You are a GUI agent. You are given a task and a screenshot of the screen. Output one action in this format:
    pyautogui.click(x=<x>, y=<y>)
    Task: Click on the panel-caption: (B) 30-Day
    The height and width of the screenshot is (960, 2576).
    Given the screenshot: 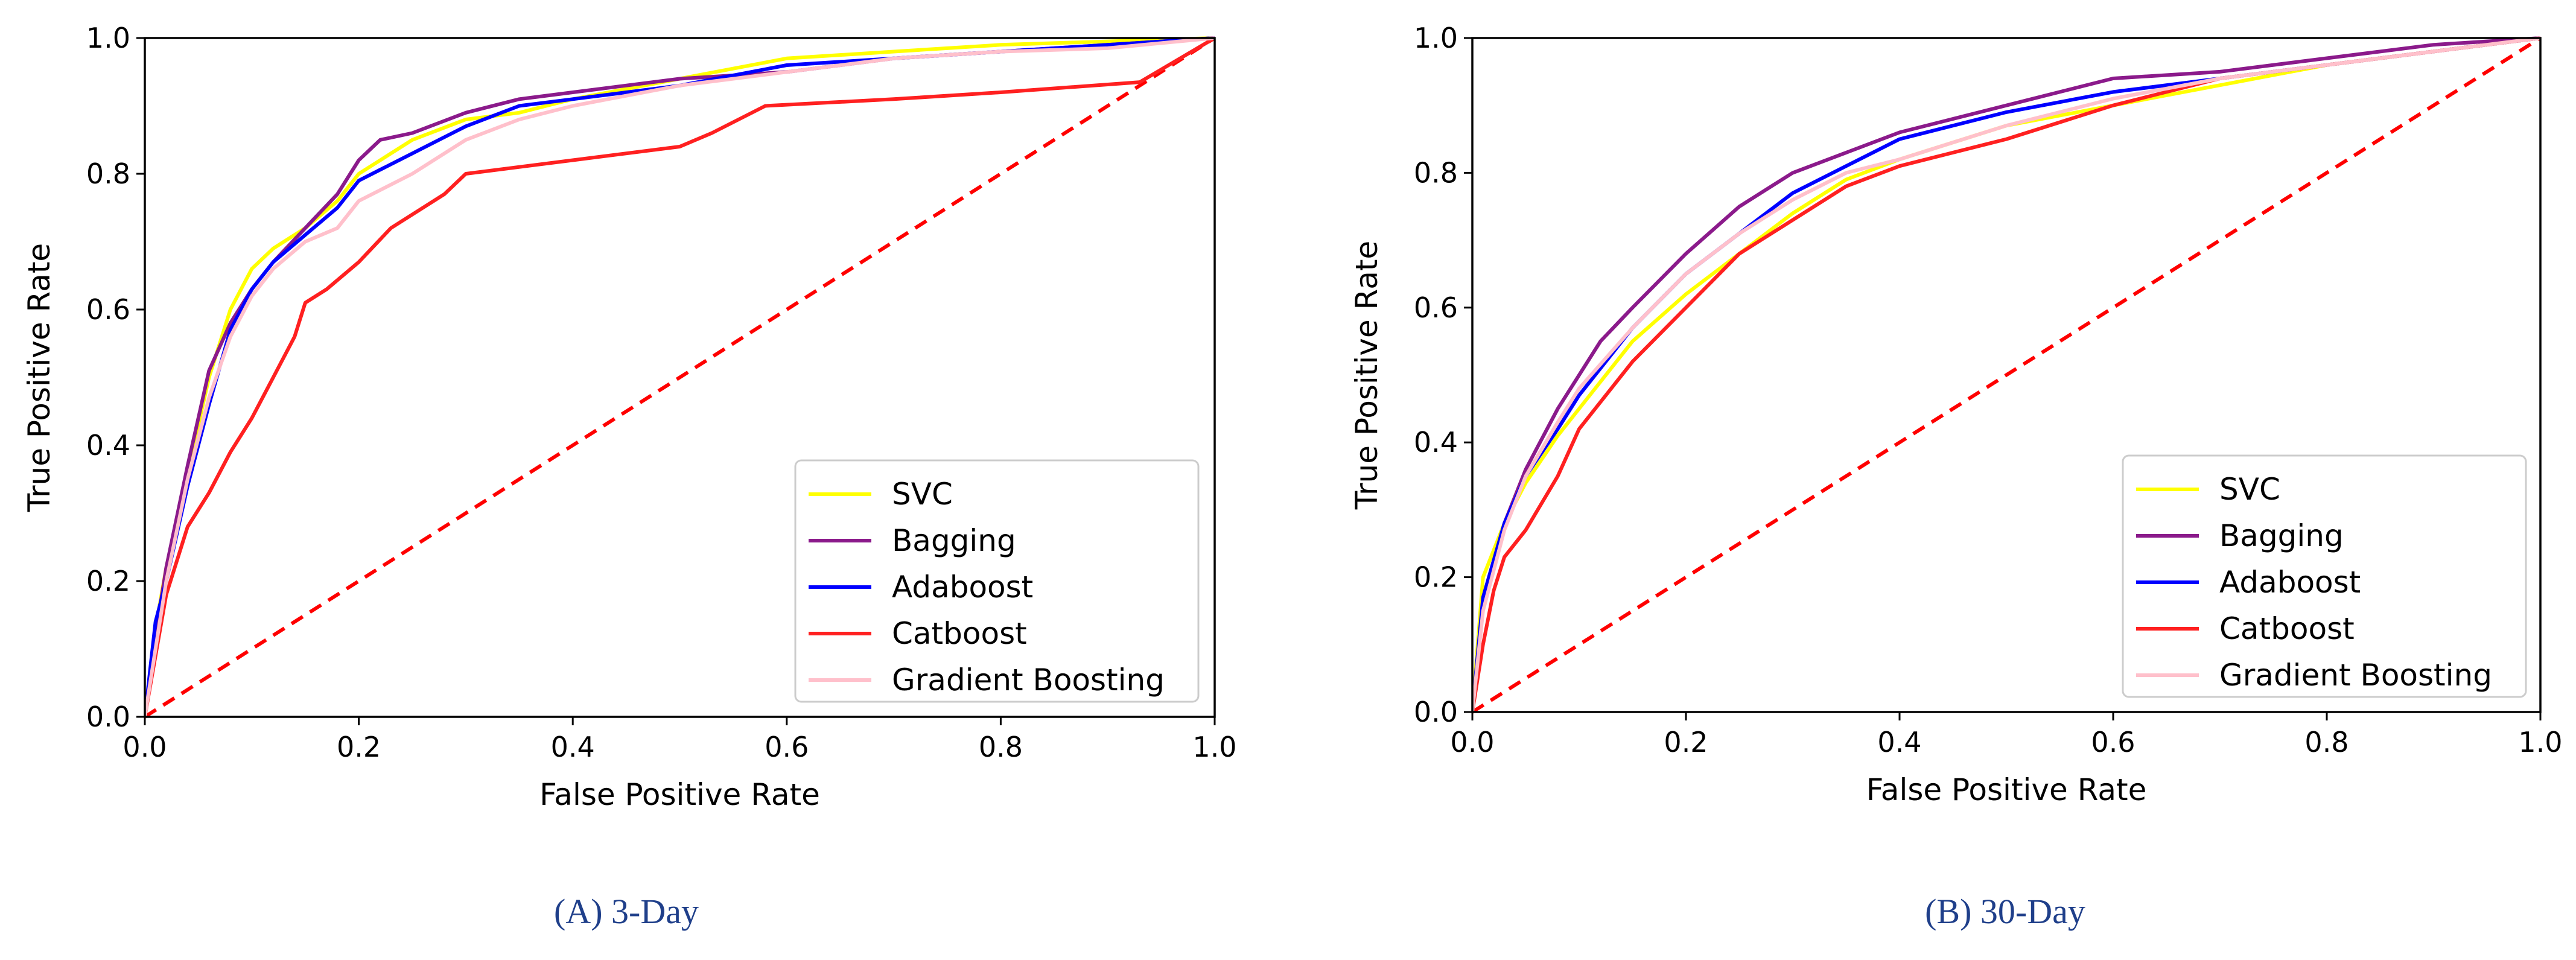 What is the action you would take?
    pyautogui.click(x=2005, y=911)
    